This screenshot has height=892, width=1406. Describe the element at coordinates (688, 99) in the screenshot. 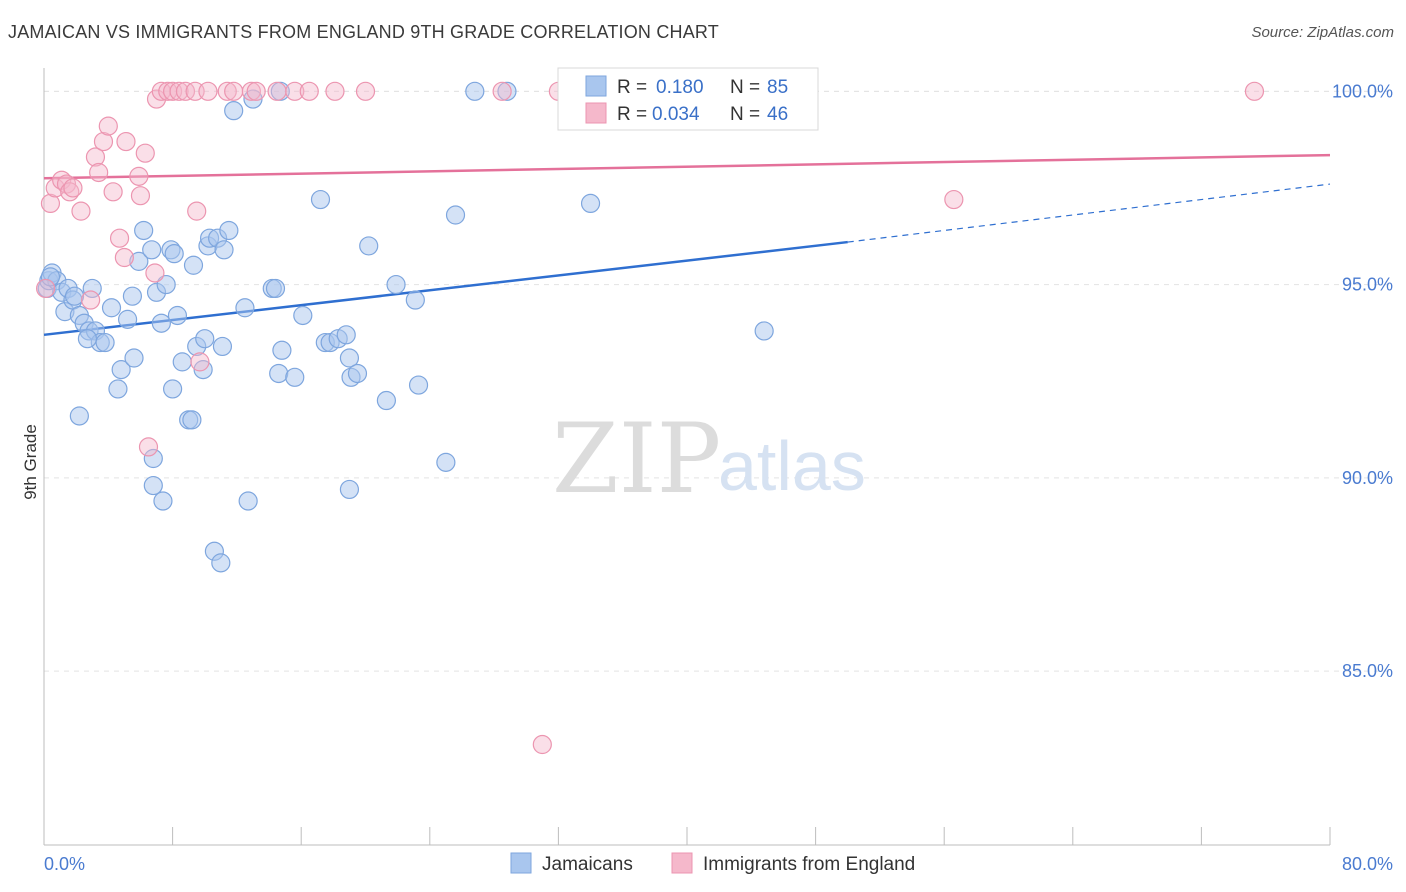

I see `legend-box: R = 0.180 N = 85 R = 0.034 N = 46` at that location.